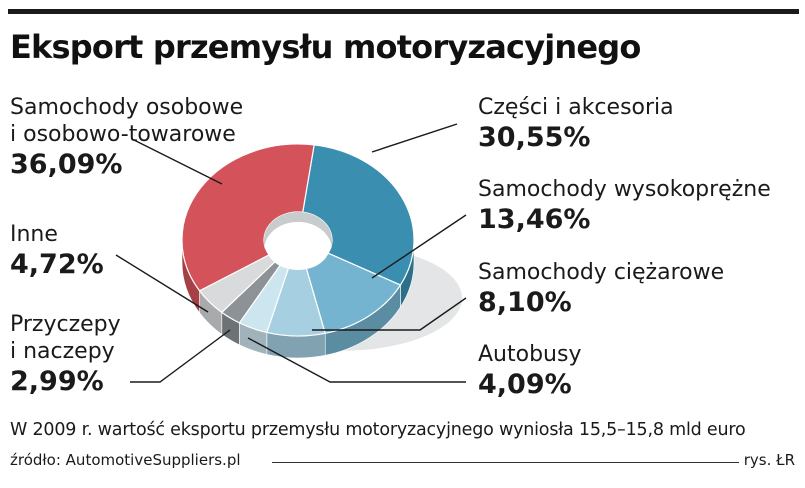 The height and width of the screenshot is (488, 805). Describe the element at coordinates (576, 107) in the screenshot. I see `label-czesci-name: Części i akcesoria` at that location.